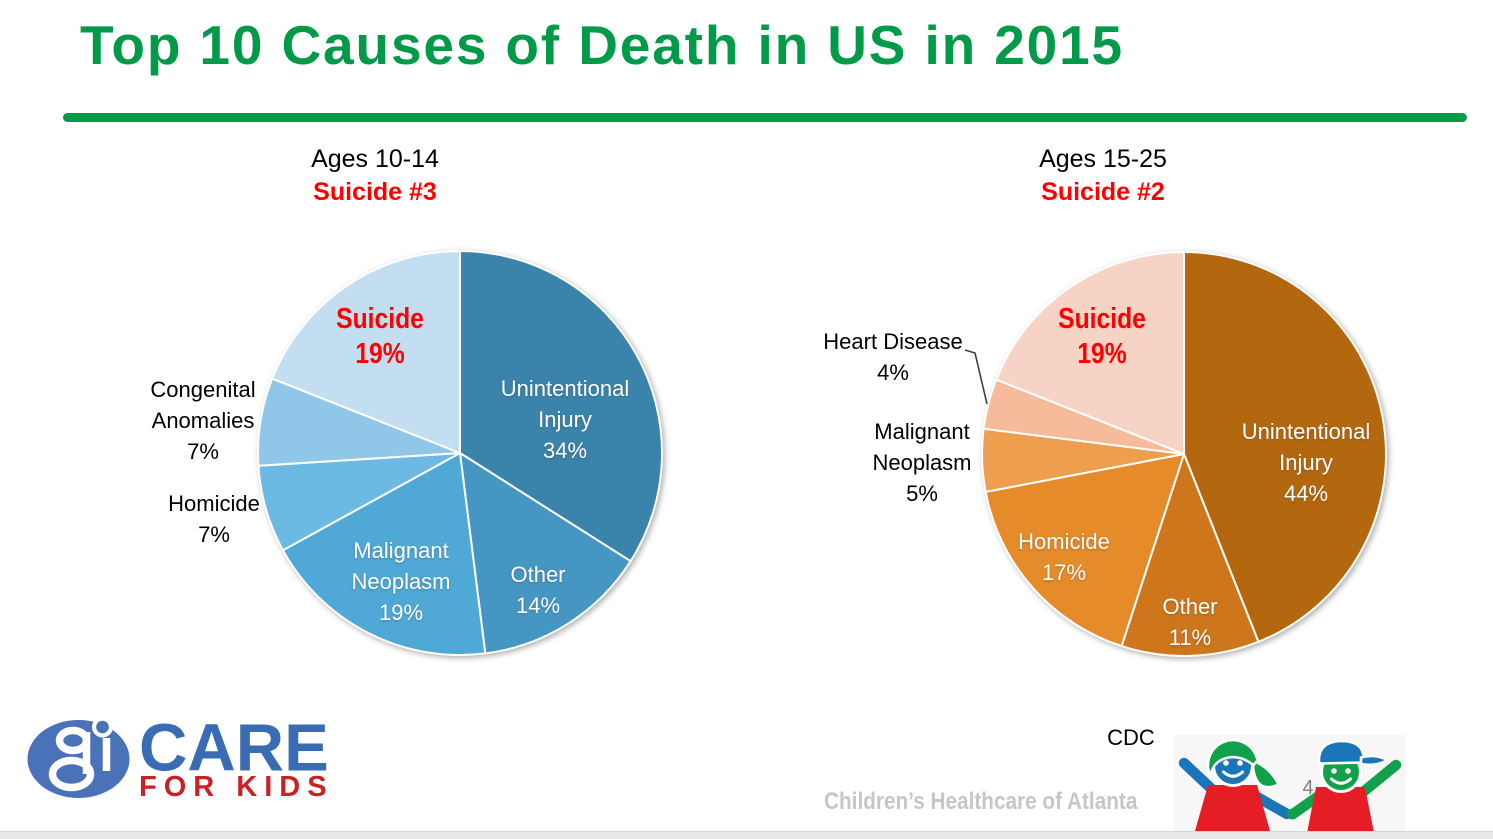  What do you see at coordinates (236, 787) in the screenshot?
I see `svg-text: FOR KIDS` at bounding box center [236, 787].